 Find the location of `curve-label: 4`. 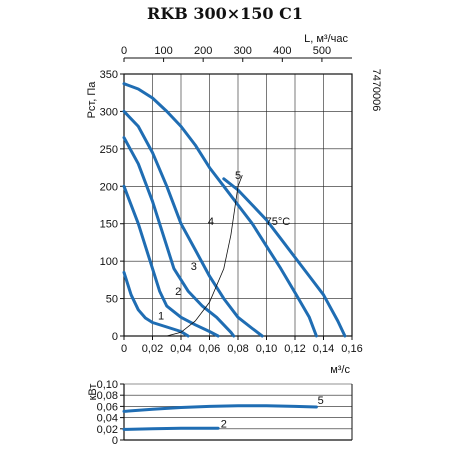

curve-label: 4 is located at coordinates (211, 222).